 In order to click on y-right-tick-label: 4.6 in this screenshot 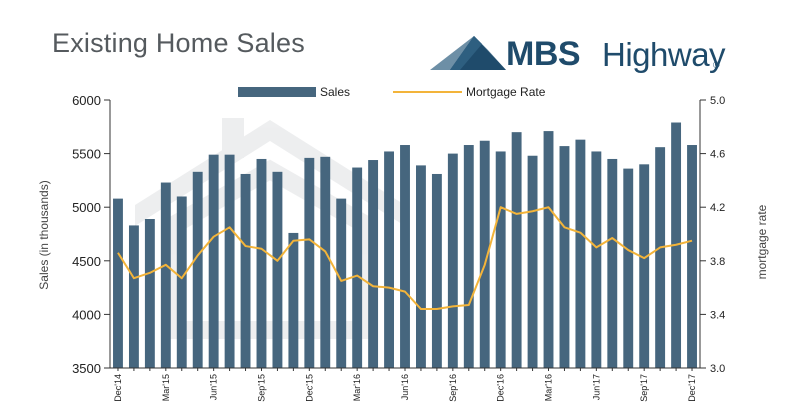, I will do `click(717, 155)`.